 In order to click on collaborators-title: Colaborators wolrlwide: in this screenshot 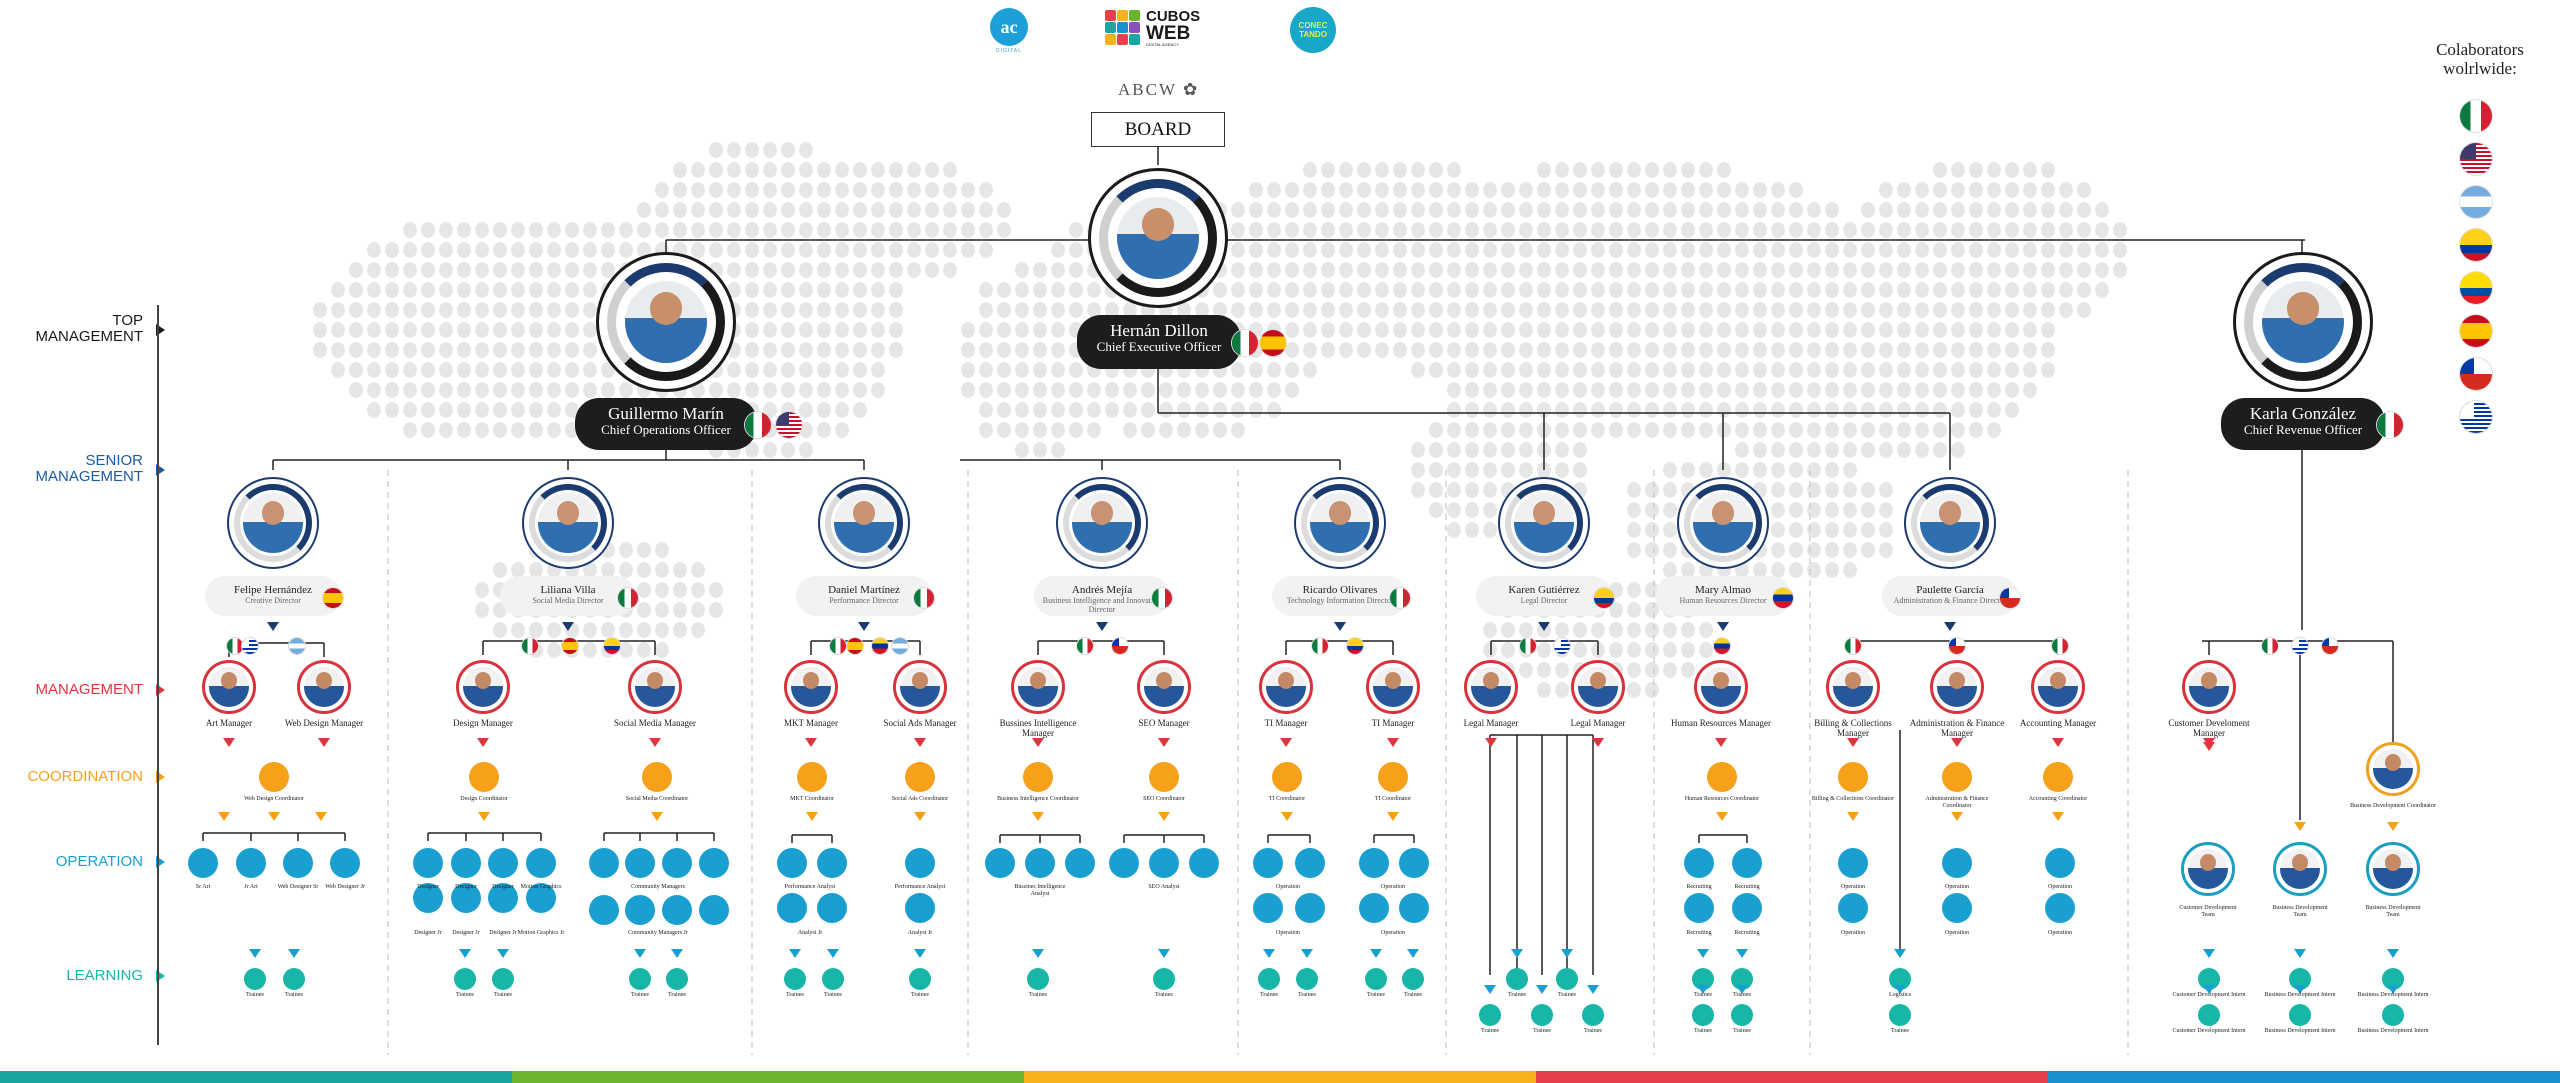, I will do `click(2480, 59)`.